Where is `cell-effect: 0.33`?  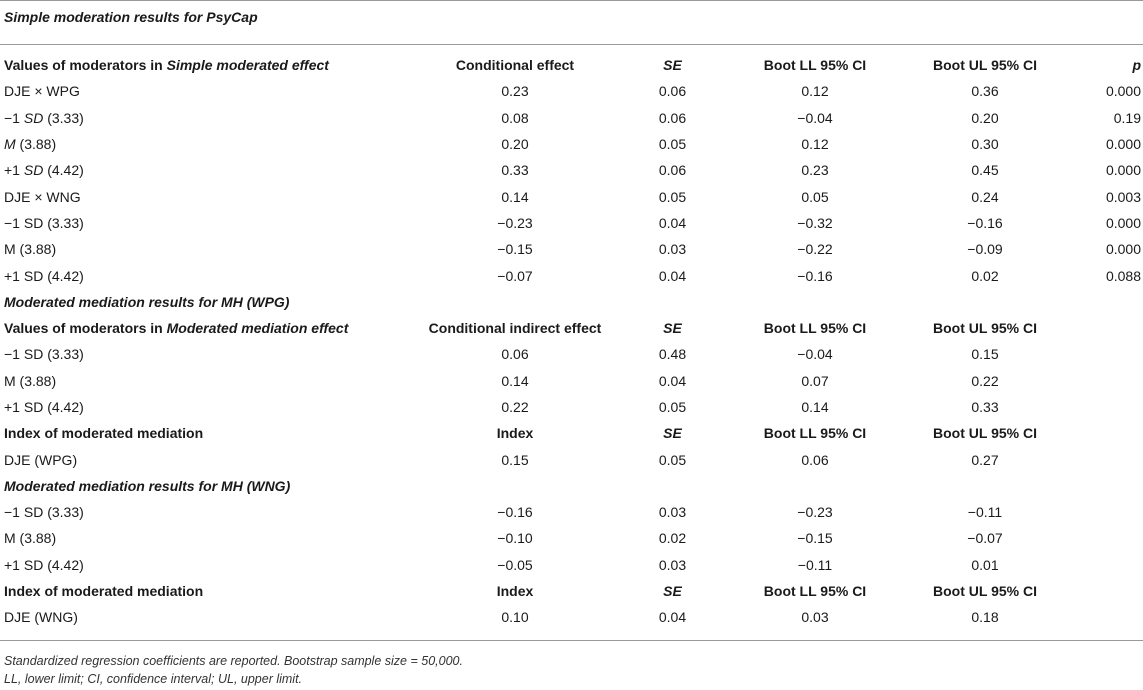
cell-effect: 0.33 is located at coordinates (515, 170).